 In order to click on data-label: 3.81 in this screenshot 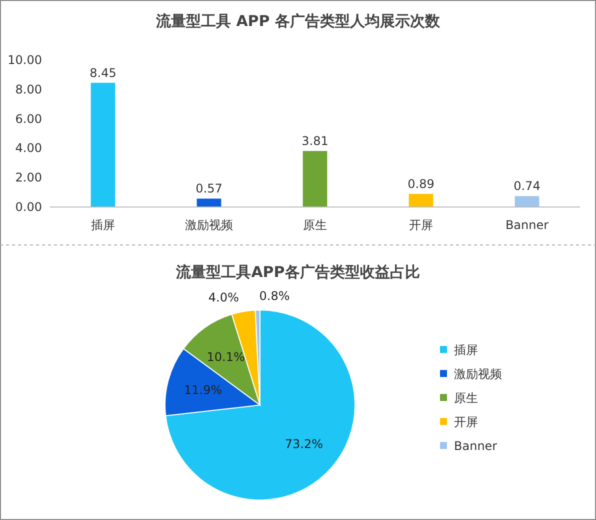, I will do `click(315, 141)`.